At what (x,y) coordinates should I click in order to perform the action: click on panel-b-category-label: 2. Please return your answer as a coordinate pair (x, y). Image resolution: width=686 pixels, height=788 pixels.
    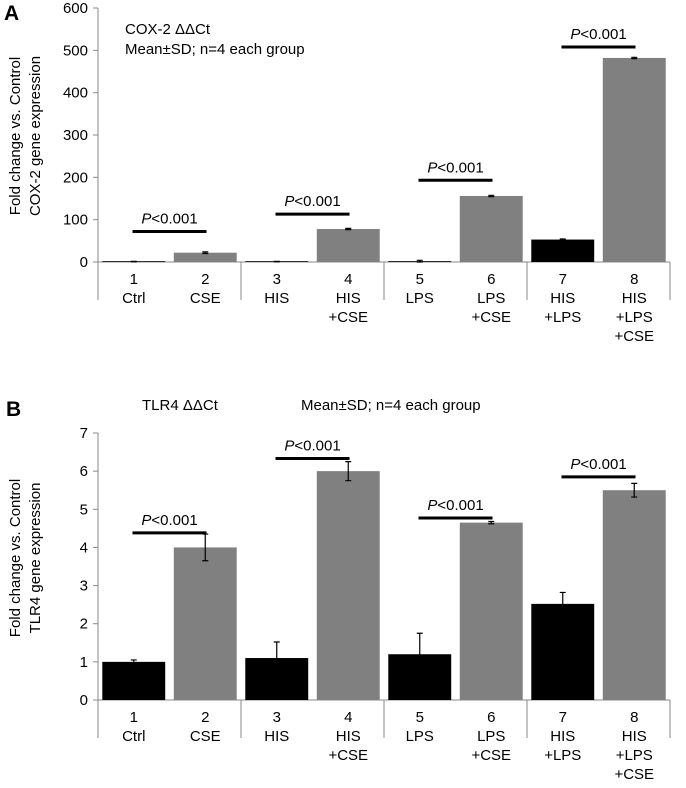
    Looking at the image, I should click on (205, 717).